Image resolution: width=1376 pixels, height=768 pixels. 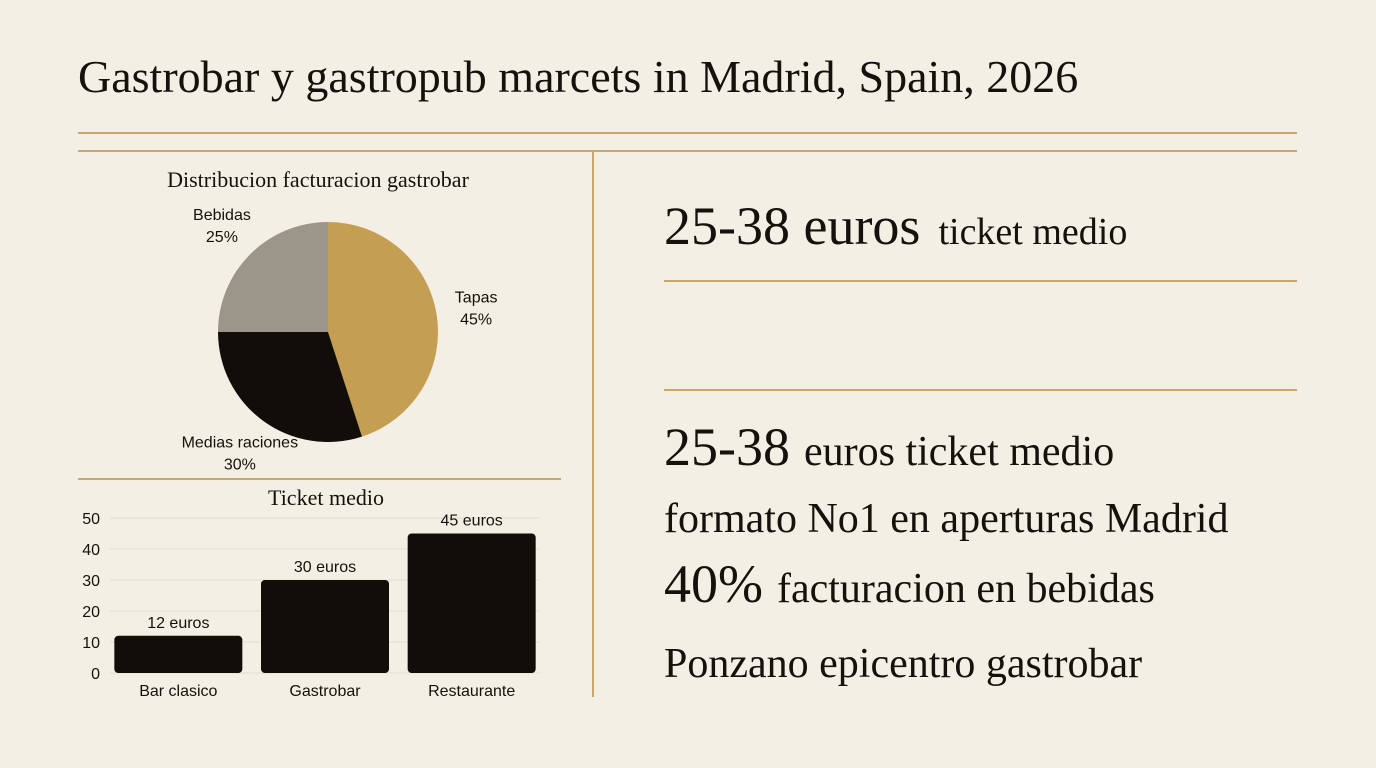 What do you see at coordinates (222, 237) in the screenshot?
I see `slice-value: 25%` at bounding box center [222, 237].